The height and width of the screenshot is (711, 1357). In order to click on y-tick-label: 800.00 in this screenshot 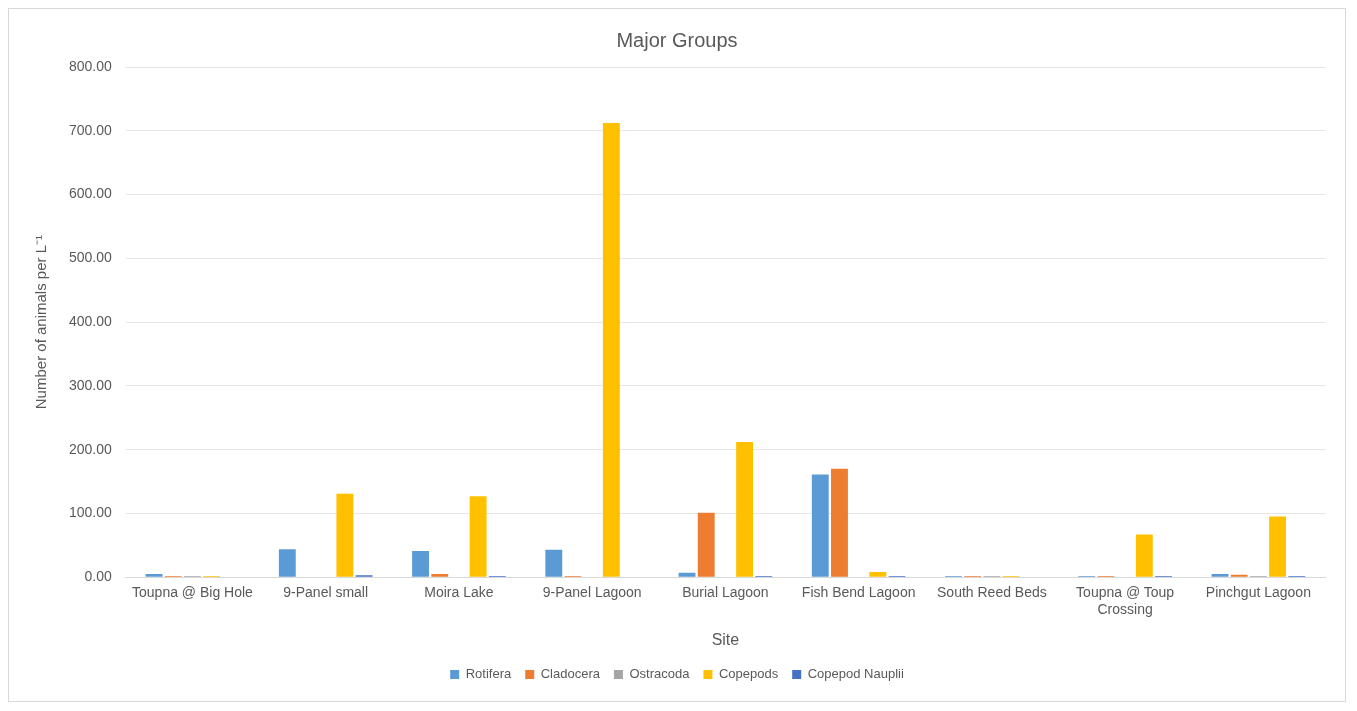, I will do `click(90, 65)`.